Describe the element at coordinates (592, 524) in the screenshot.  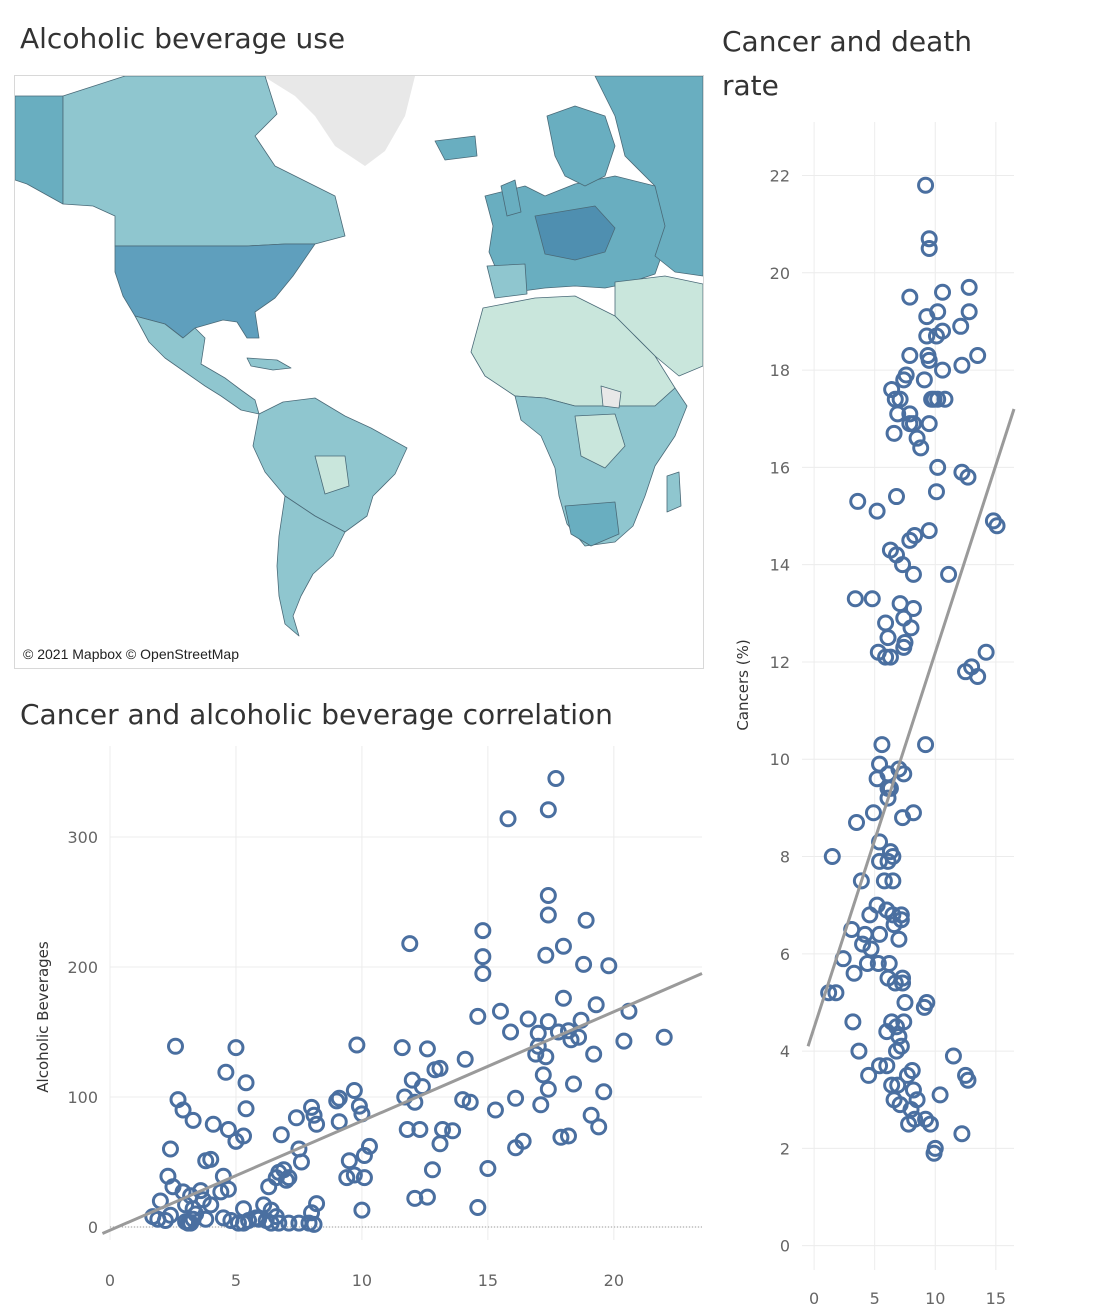
I see `region-south-africa` at that location.